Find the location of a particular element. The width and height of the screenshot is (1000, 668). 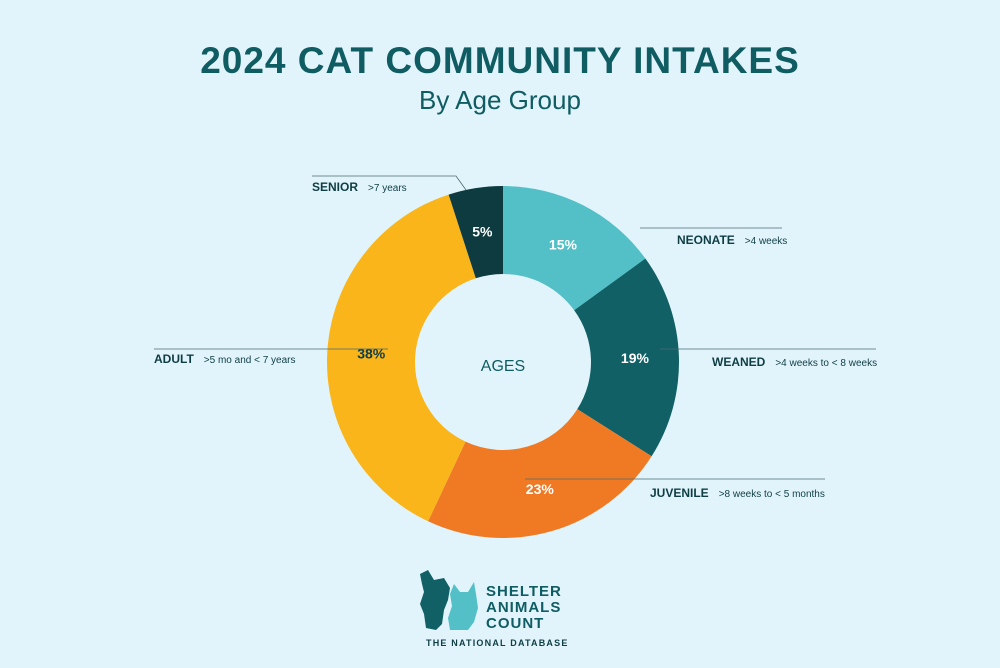

pct-label-neonate: 15% is located at coordinates (563, 244).